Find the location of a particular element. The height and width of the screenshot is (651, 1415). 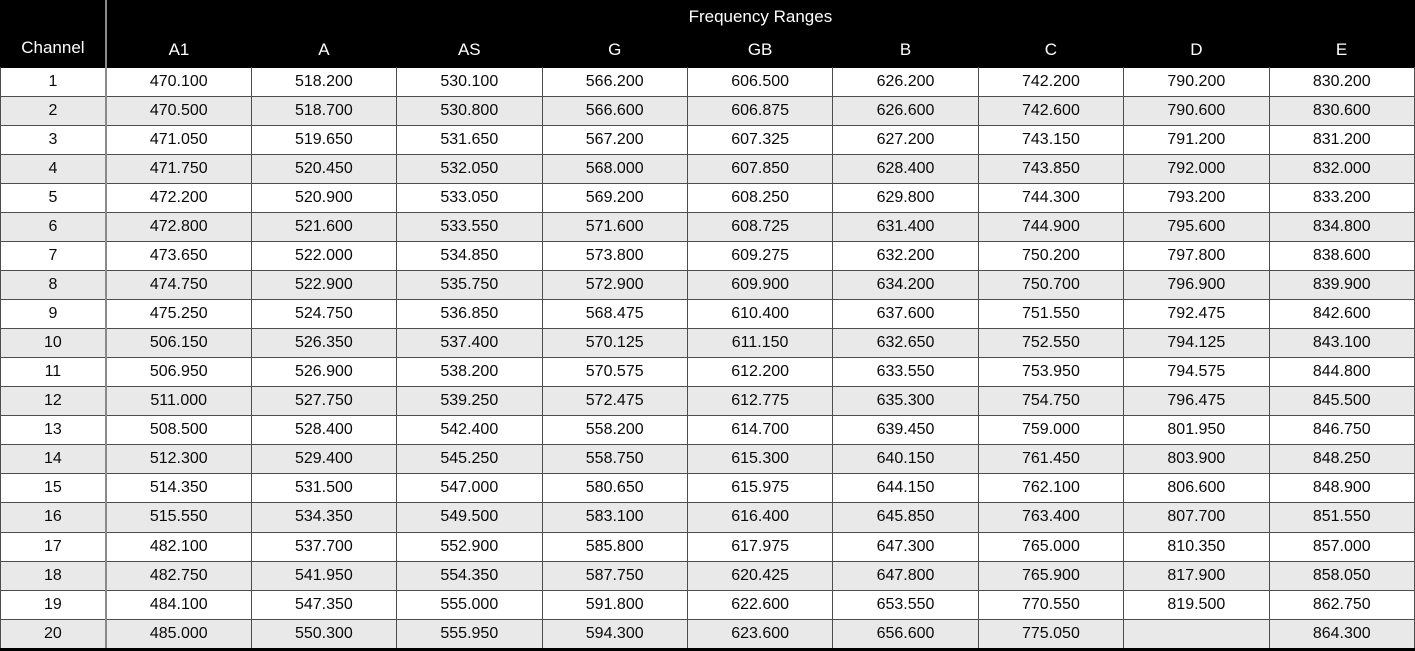

table-cell: 842.600 is located at coordinates (1341, 314).